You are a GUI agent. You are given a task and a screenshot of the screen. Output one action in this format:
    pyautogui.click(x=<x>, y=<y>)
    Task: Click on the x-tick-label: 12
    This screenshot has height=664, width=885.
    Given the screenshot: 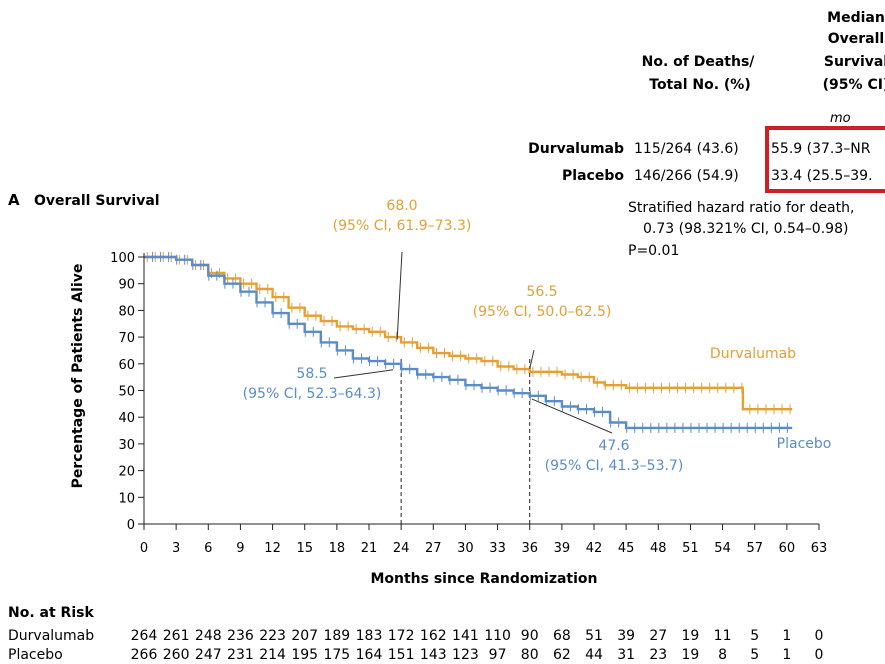 What is the action you would take?
    pyautogui.click(x=272, y=548)
    